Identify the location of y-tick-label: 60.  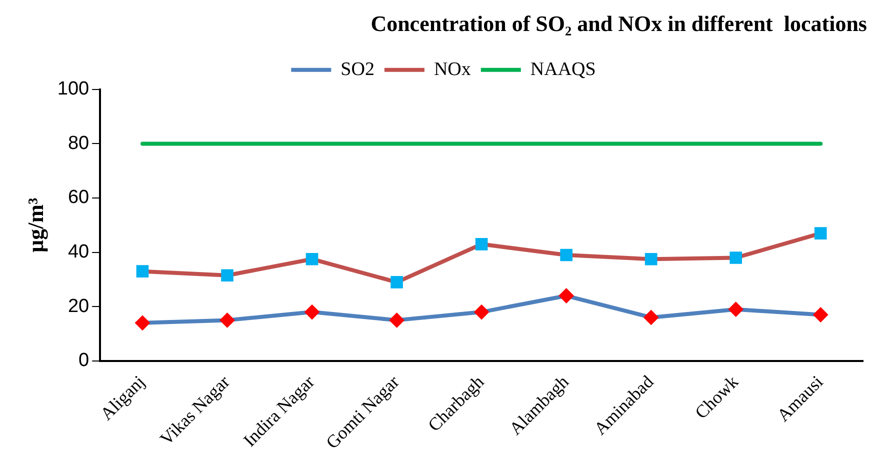
(79, 197).